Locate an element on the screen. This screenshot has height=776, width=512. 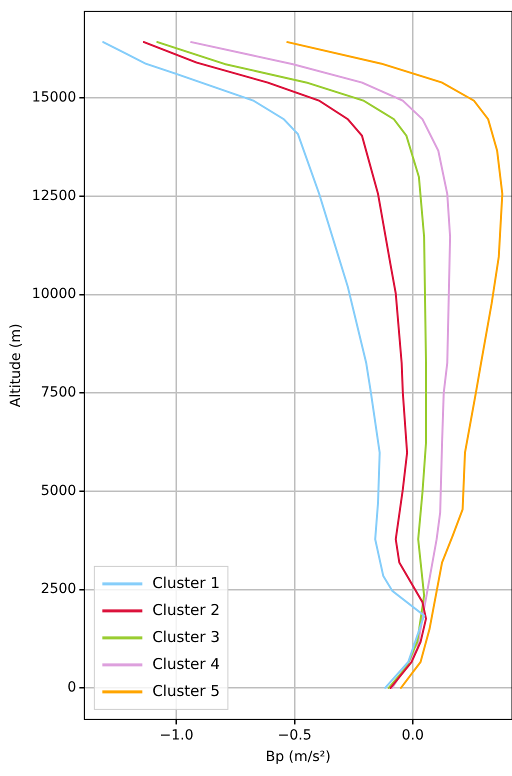
y-tick-label: 2500 is located at coordinates (58, 589).